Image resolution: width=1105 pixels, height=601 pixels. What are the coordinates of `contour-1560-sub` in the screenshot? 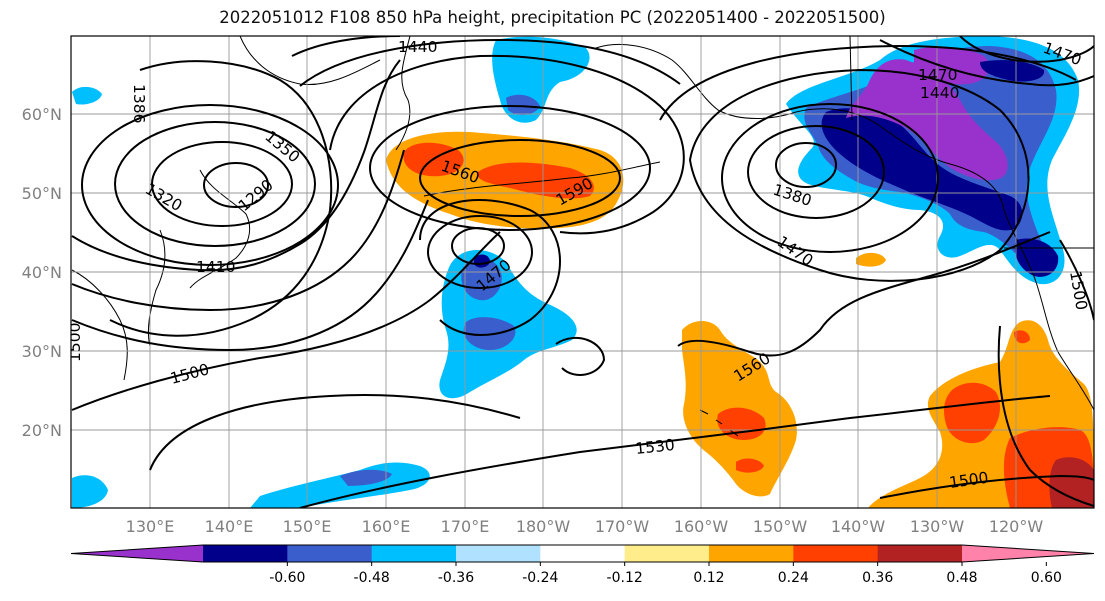 It's located at (864, 294).